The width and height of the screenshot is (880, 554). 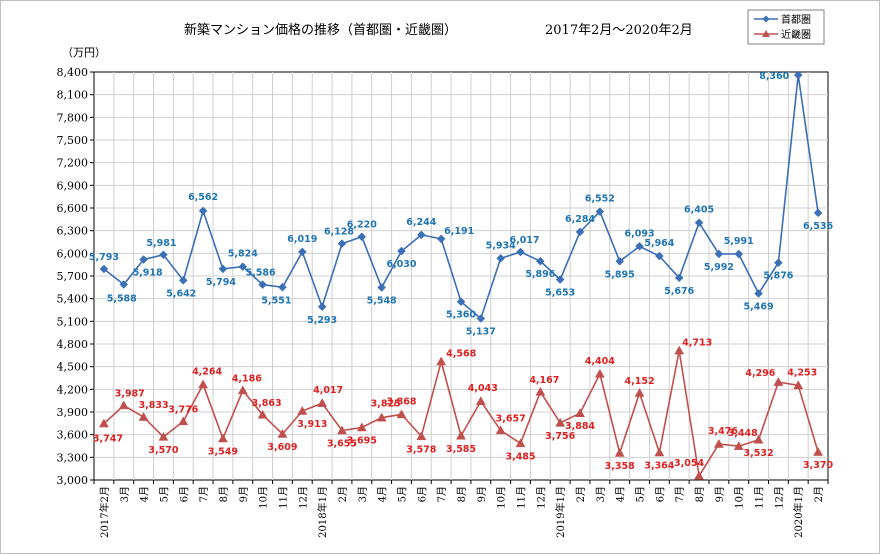 I want to click on data-label: 4,186, so click(x=247, y=378).